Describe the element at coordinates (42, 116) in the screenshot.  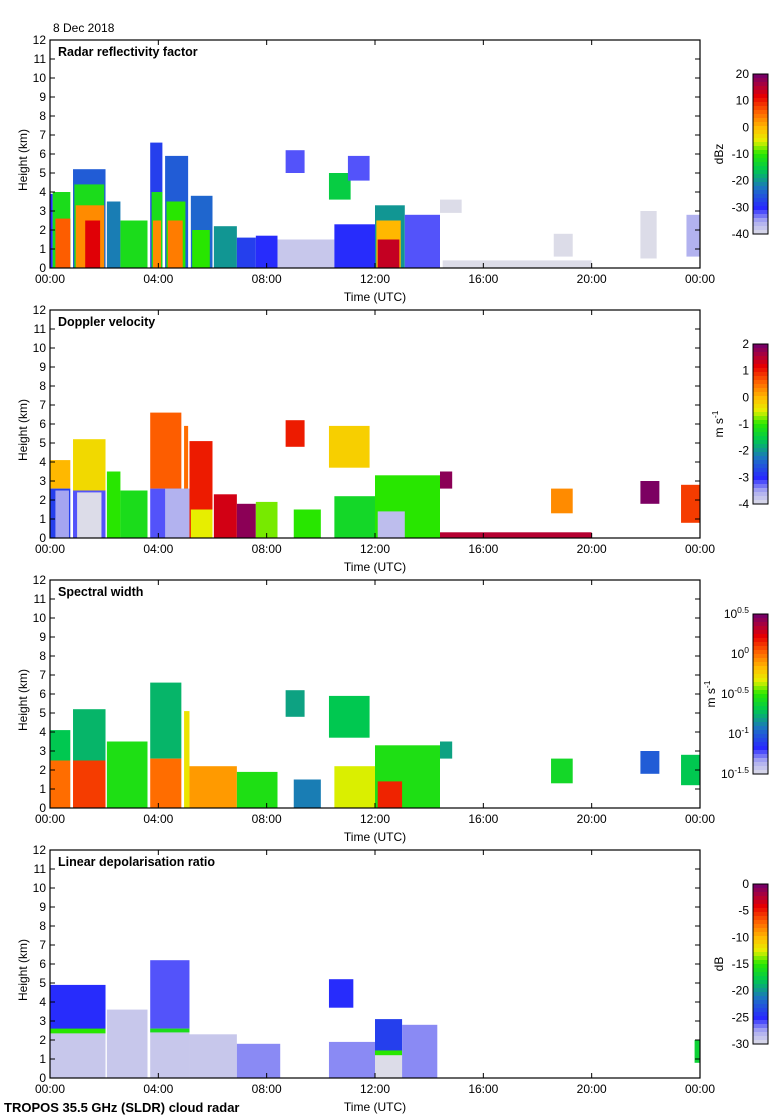
I see `y-tick-label: 8` at that location.